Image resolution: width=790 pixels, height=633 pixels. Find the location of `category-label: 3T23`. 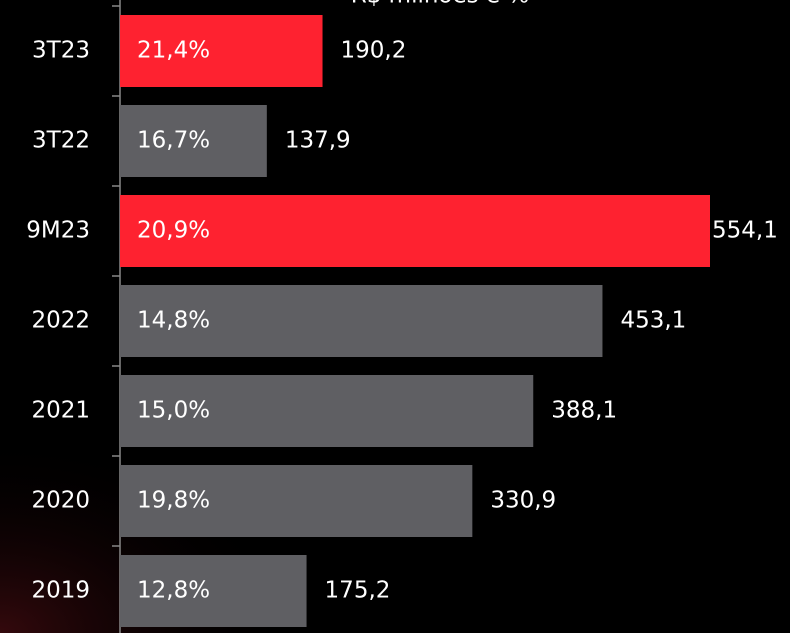

category-label: 3T23 is located at coordinates (61, 51).